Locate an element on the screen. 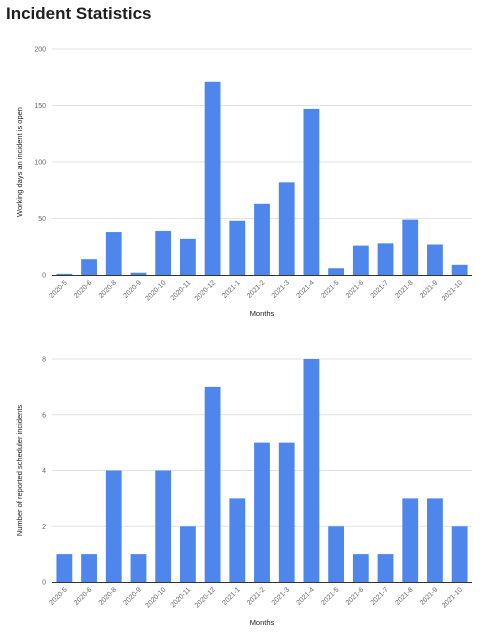 Image resolution: width=498 pixels, height=637 pixels. y-tick-label: 4 is located at coordinates (44, 471).